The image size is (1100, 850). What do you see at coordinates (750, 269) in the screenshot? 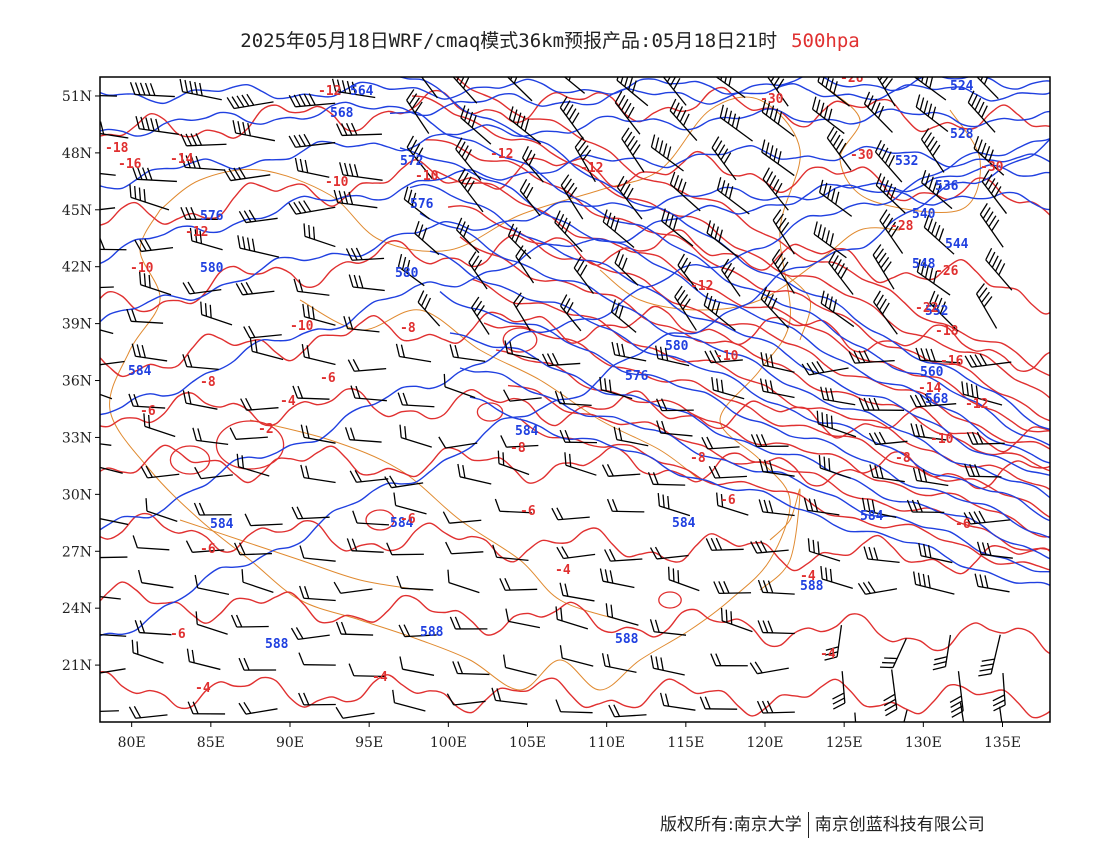
I see `border-line` at bounding box center [750, 269].